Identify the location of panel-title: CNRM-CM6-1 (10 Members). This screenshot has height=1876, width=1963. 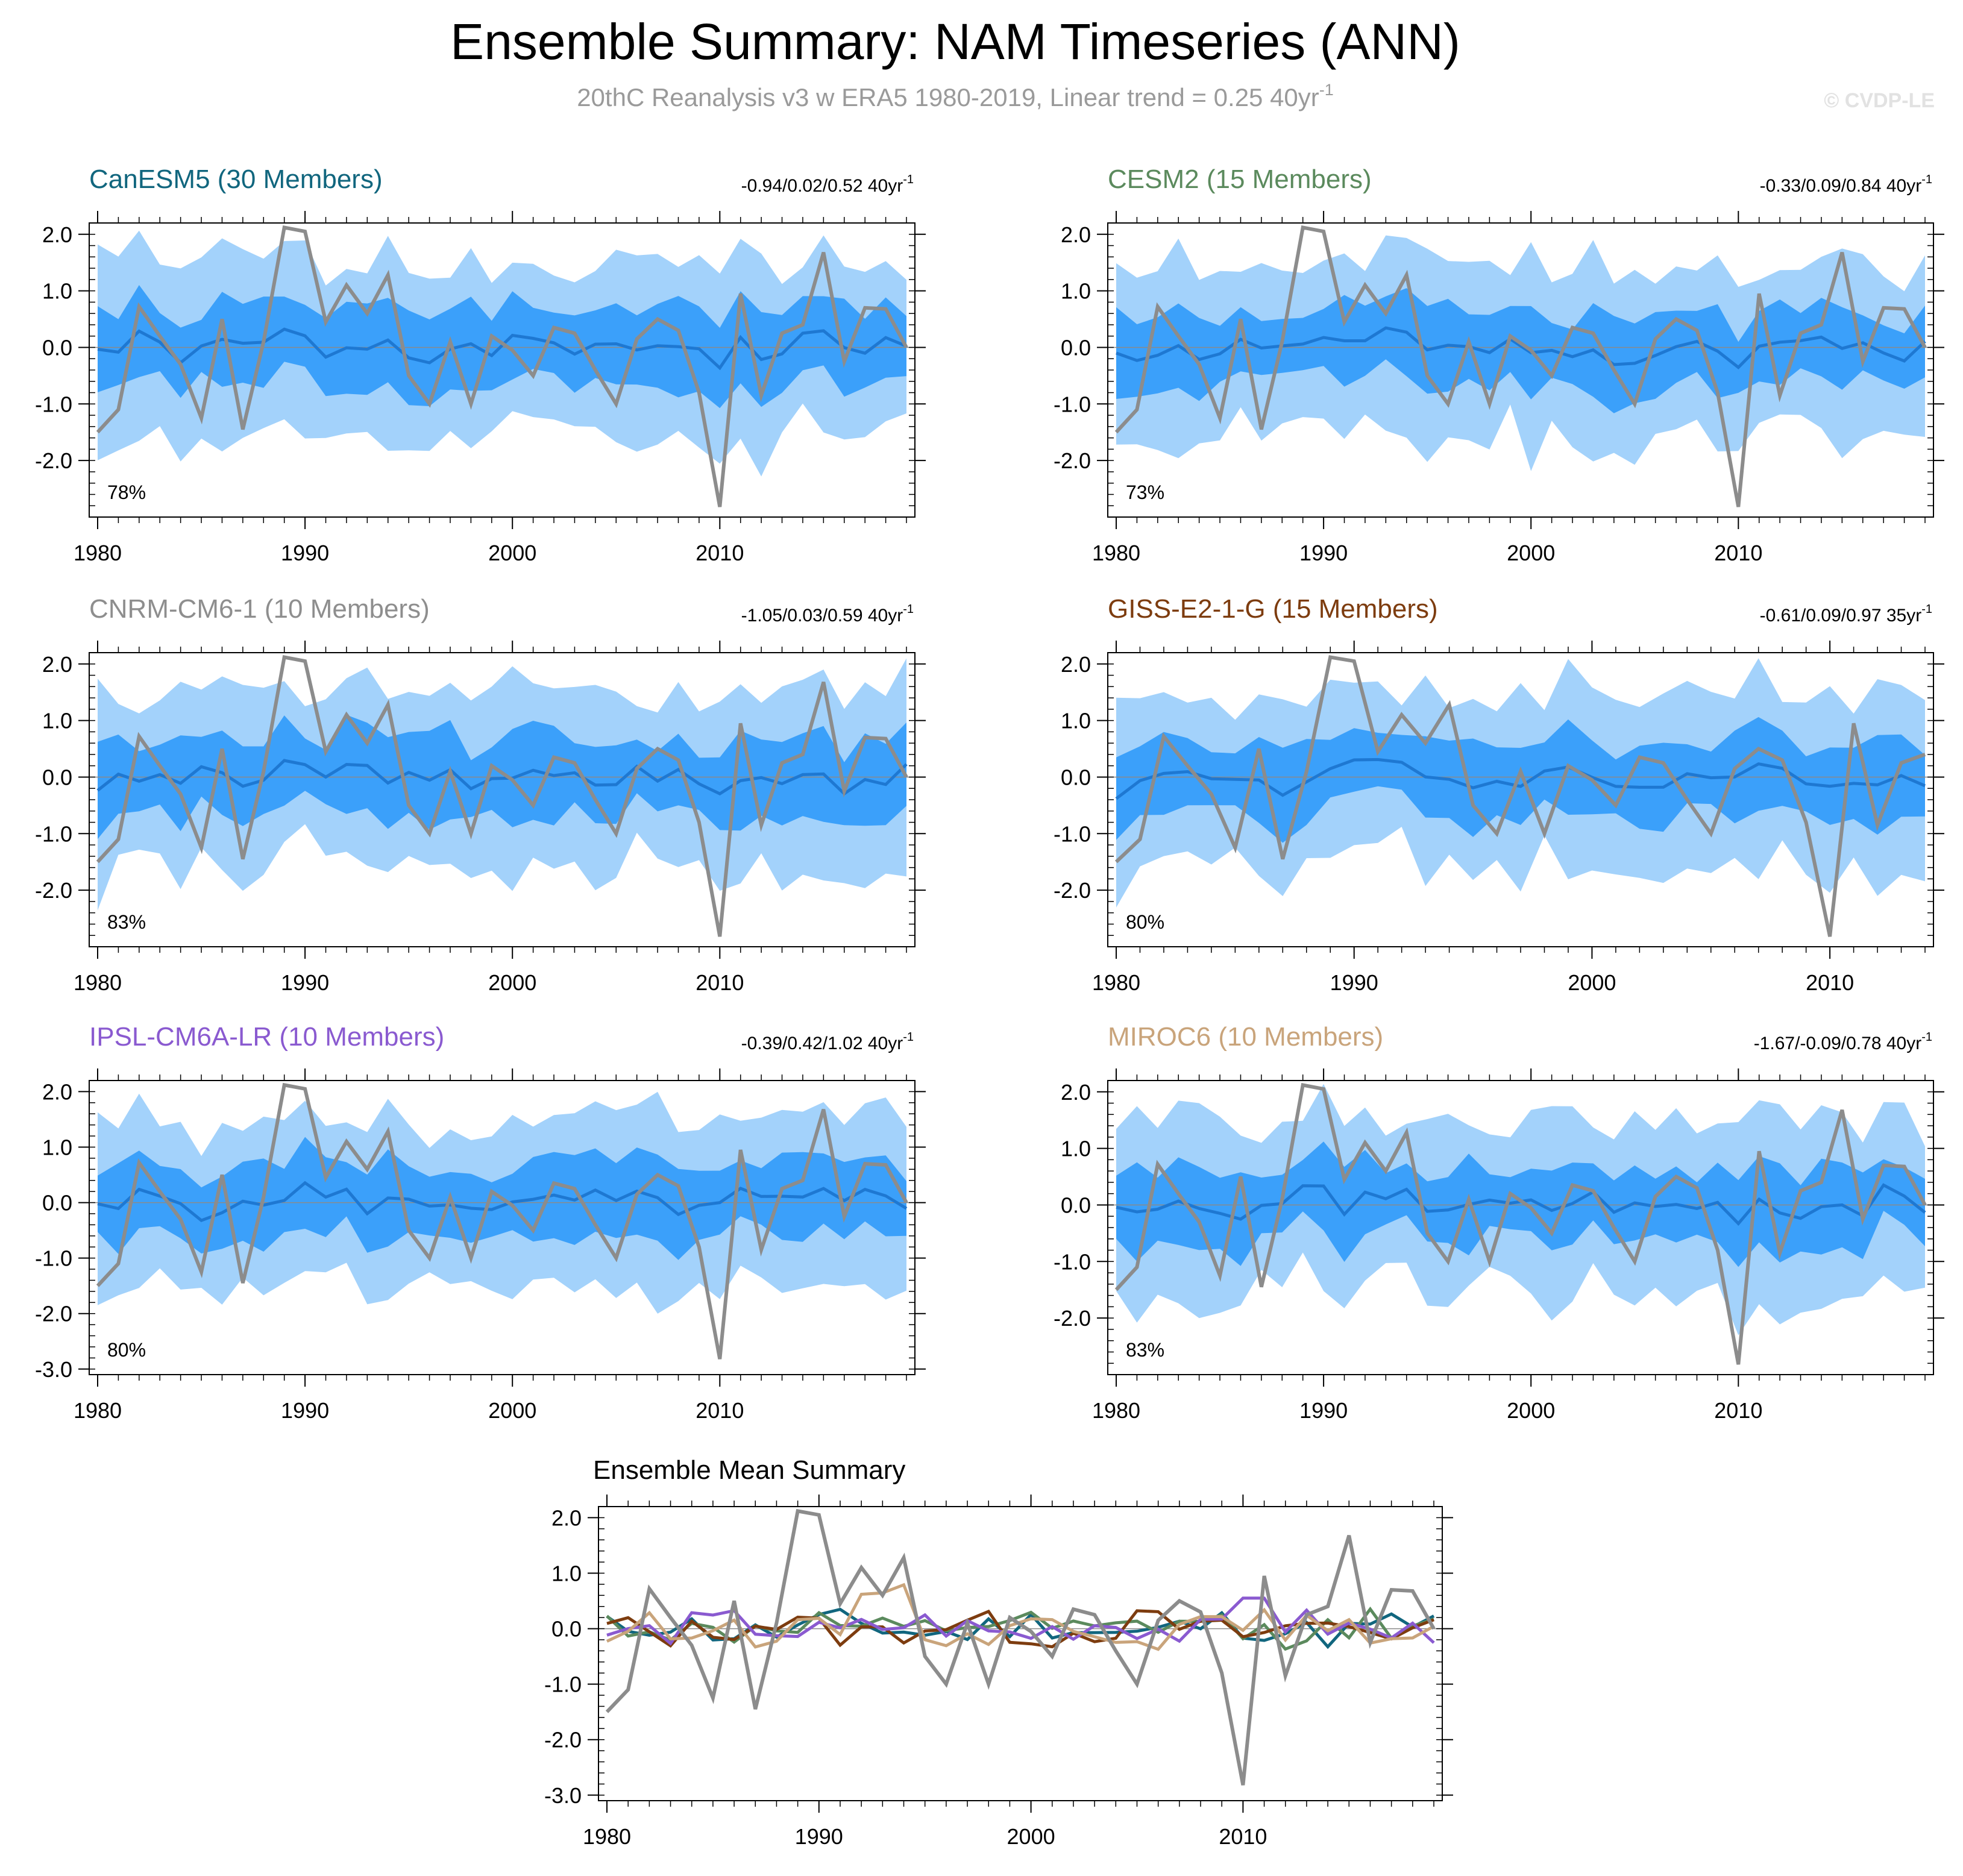
(259, 609).